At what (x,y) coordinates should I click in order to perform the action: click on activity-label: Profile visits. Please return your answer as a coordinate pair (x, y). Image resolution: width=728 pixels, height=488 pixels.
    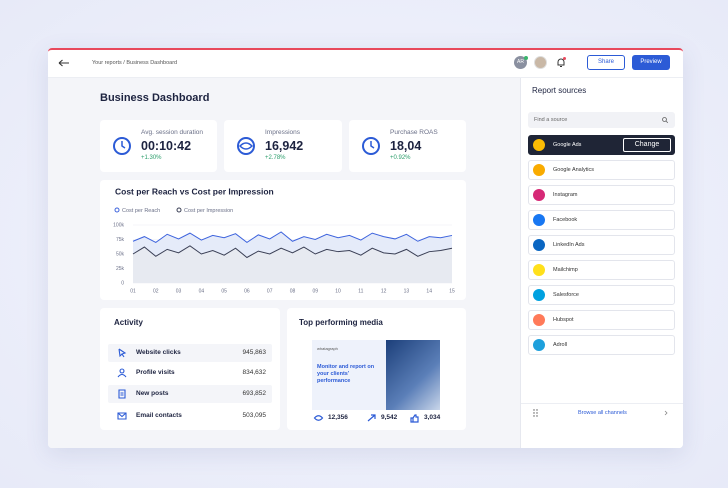
    Looking at the image, I should click on (155, 372).